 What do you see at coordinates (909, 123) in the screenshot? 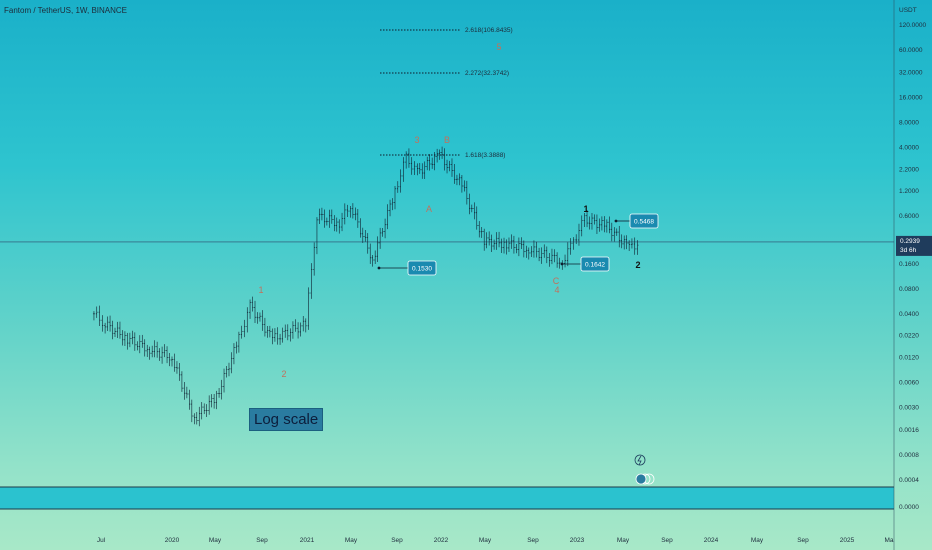
I see `y-tick-label: 8.0000` at bounding box center [909, 123].